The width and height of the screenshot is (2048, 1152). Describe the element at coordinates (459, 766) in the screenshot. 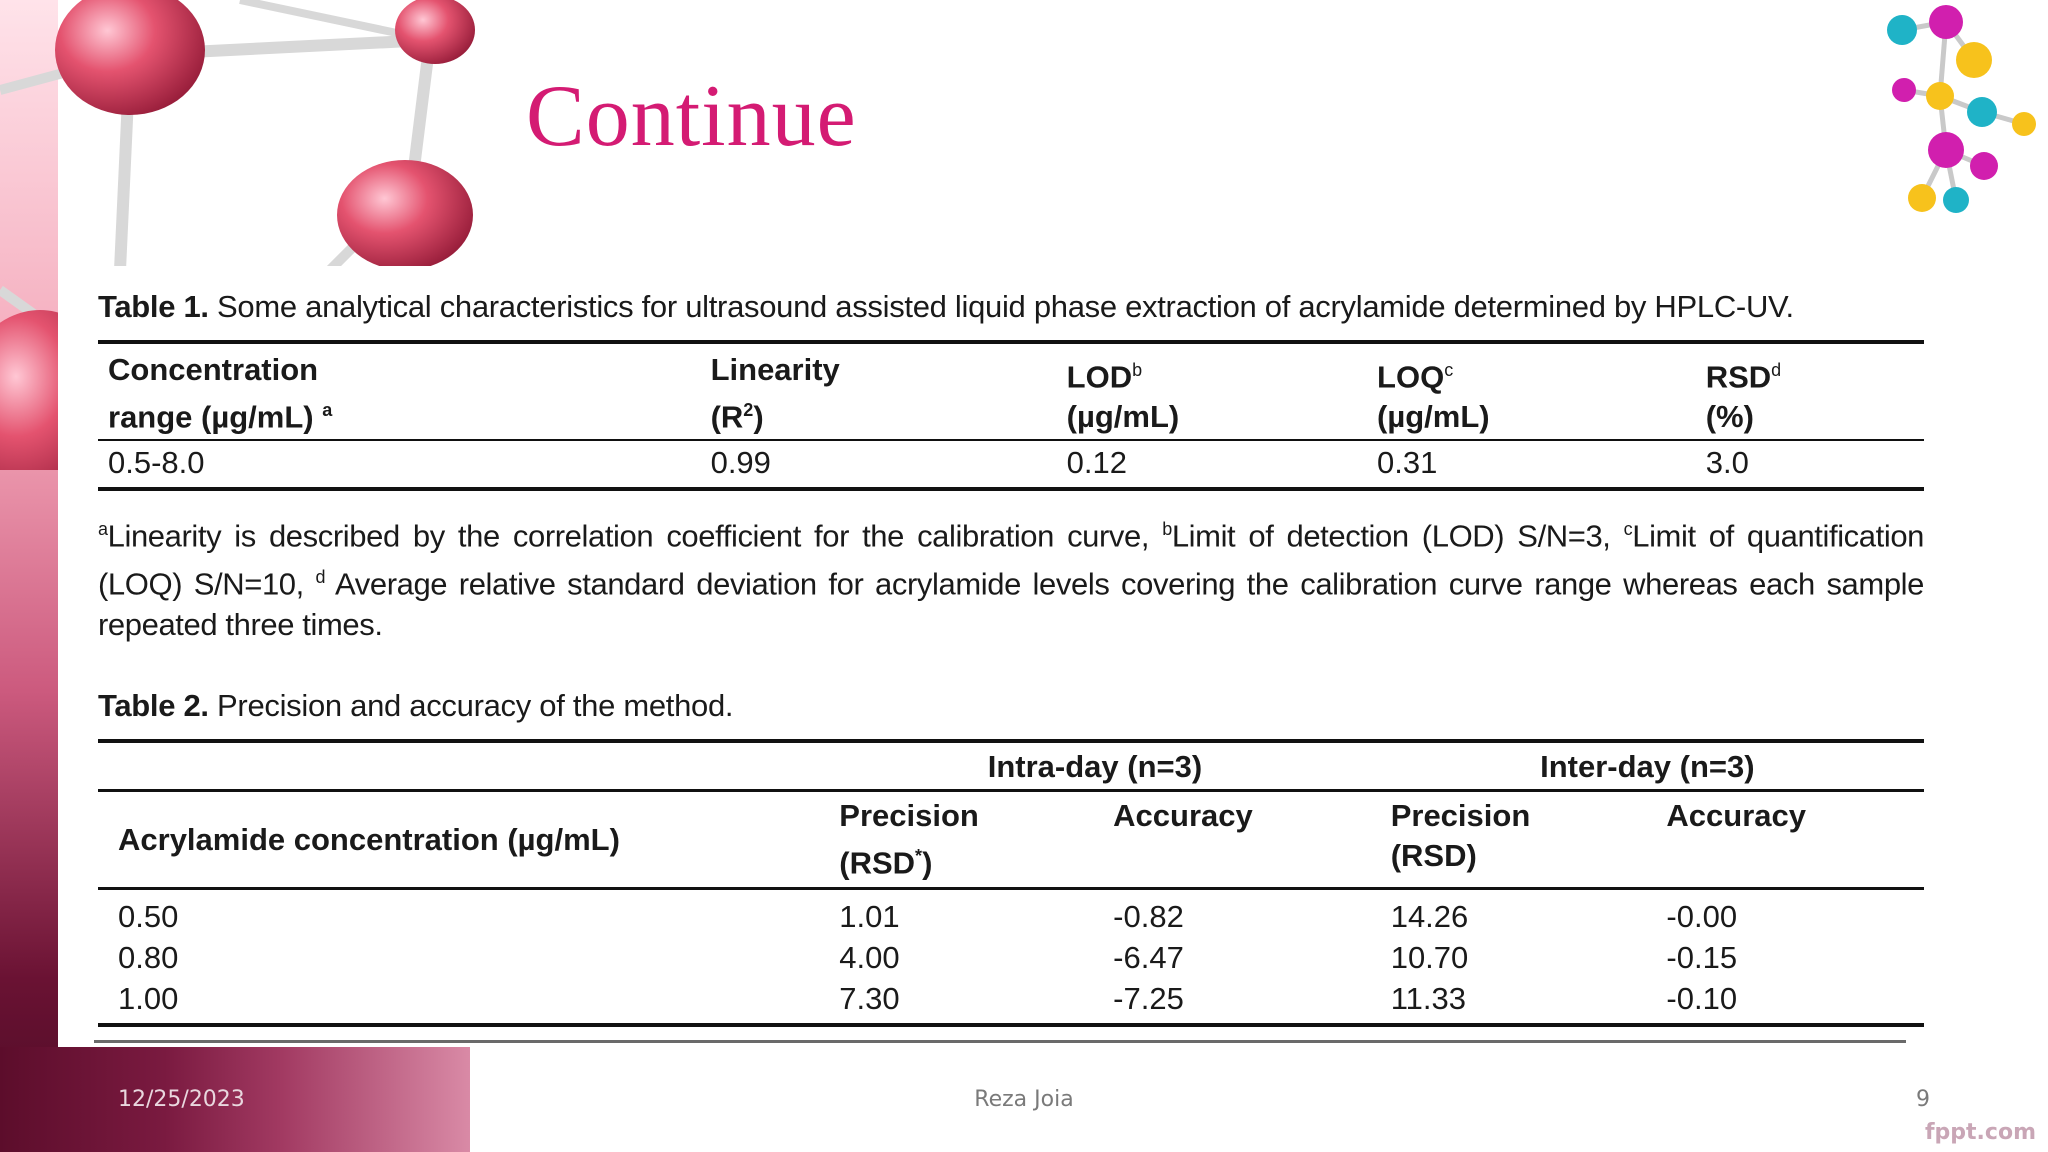

I see `table2-group-empty` at that location.